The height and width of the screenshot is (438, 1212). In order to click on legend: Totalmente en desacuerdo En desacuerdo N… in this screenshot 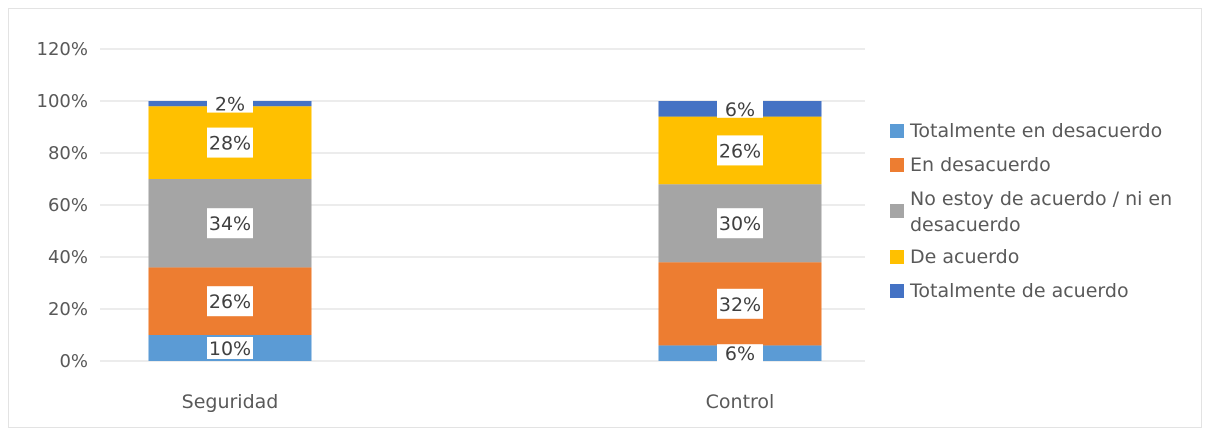, I will do `click(1050, 215)`.